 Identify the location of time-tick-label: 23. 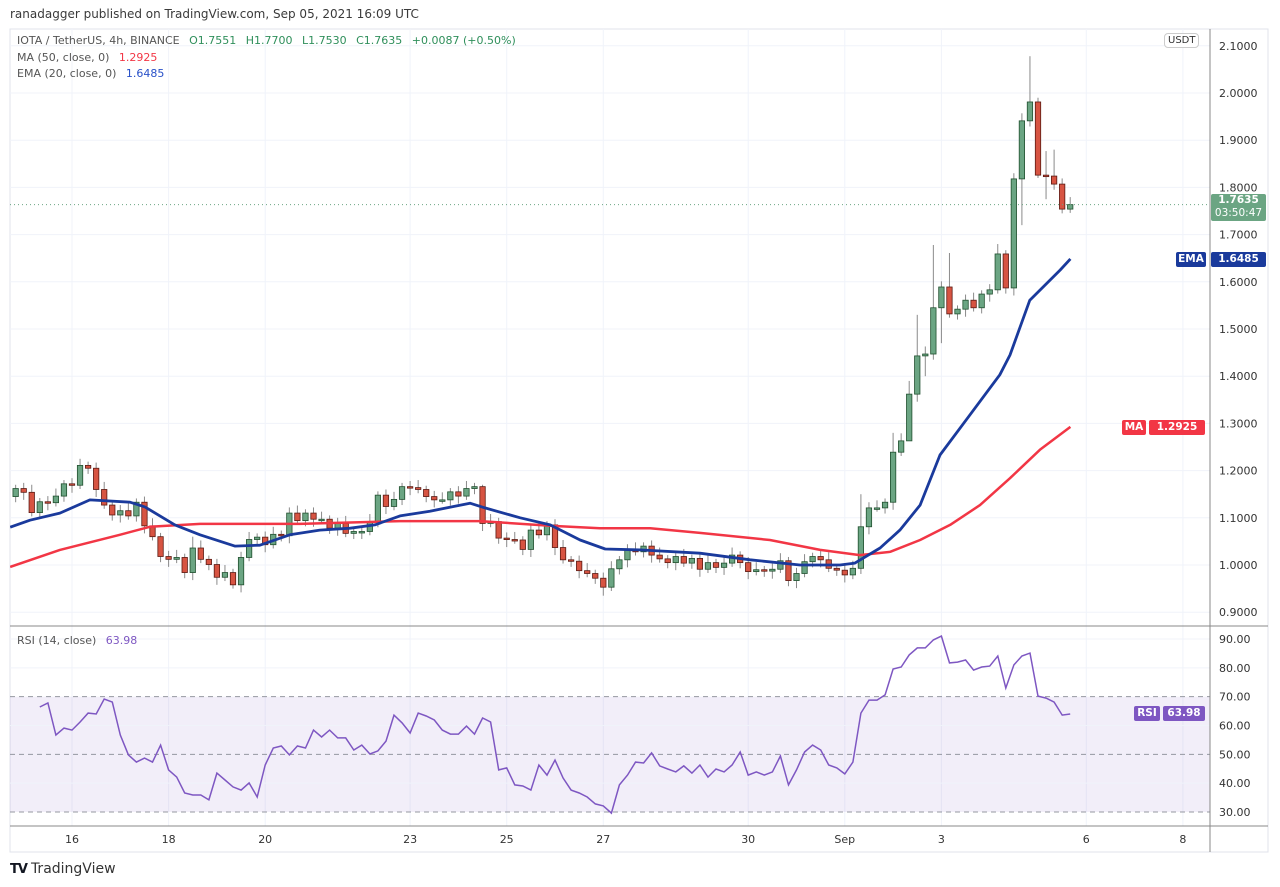
(410, 839).